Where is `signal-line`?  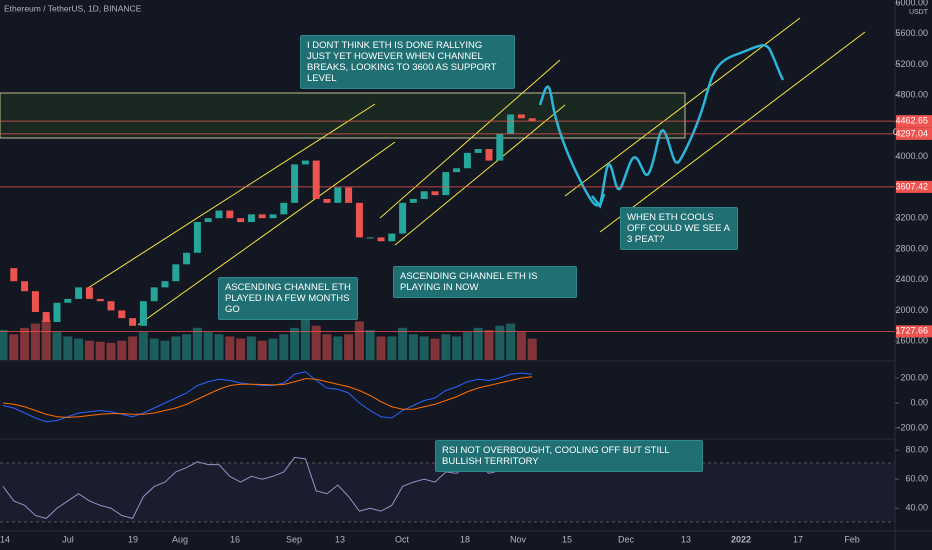 signal-line is located at coordinates (267, 397).